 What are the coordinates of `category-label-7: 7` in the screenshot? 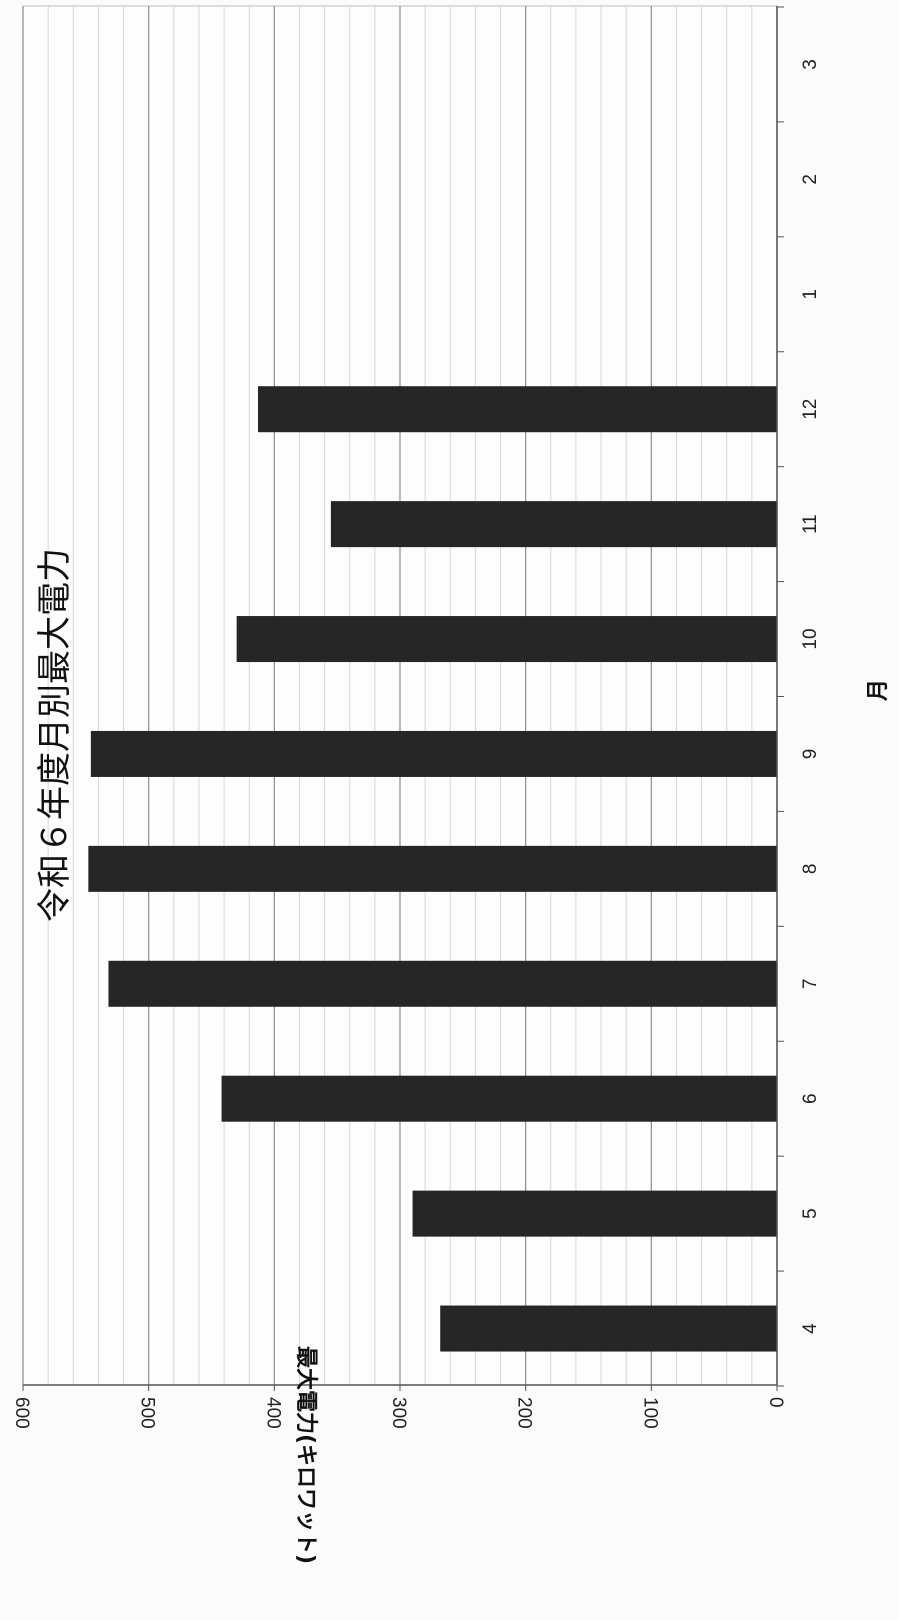 It's located at (810, 984).